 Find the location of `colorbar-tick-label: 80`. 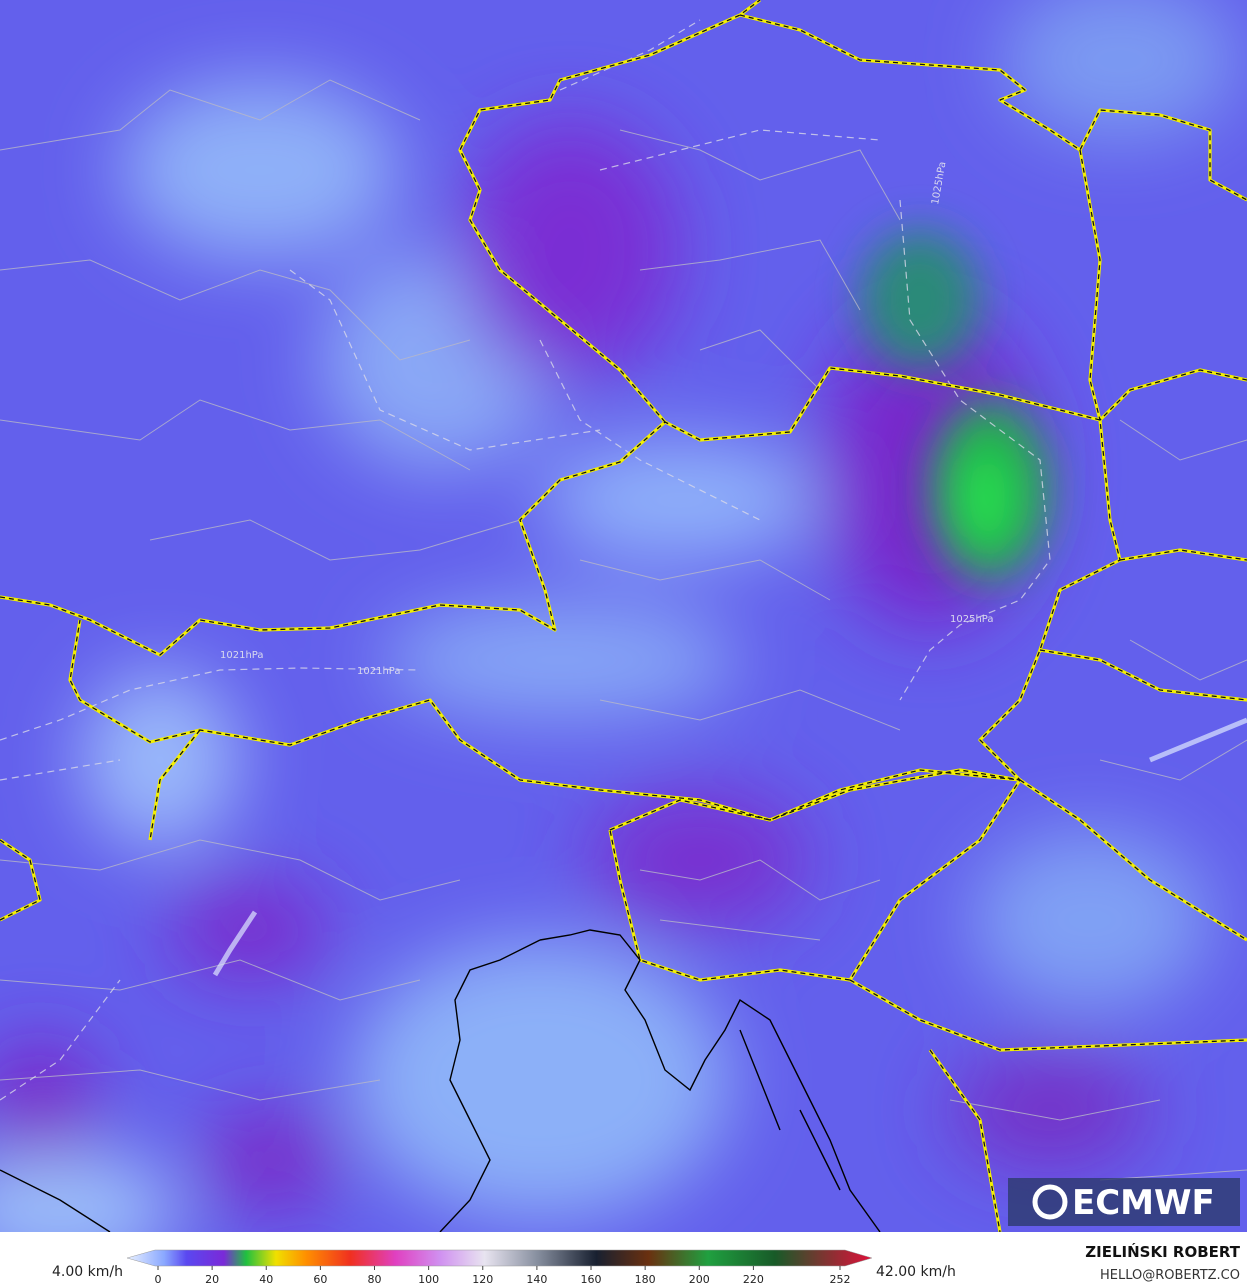

colorbar-tick-label: 80 is located at coordinates (375, 1279).